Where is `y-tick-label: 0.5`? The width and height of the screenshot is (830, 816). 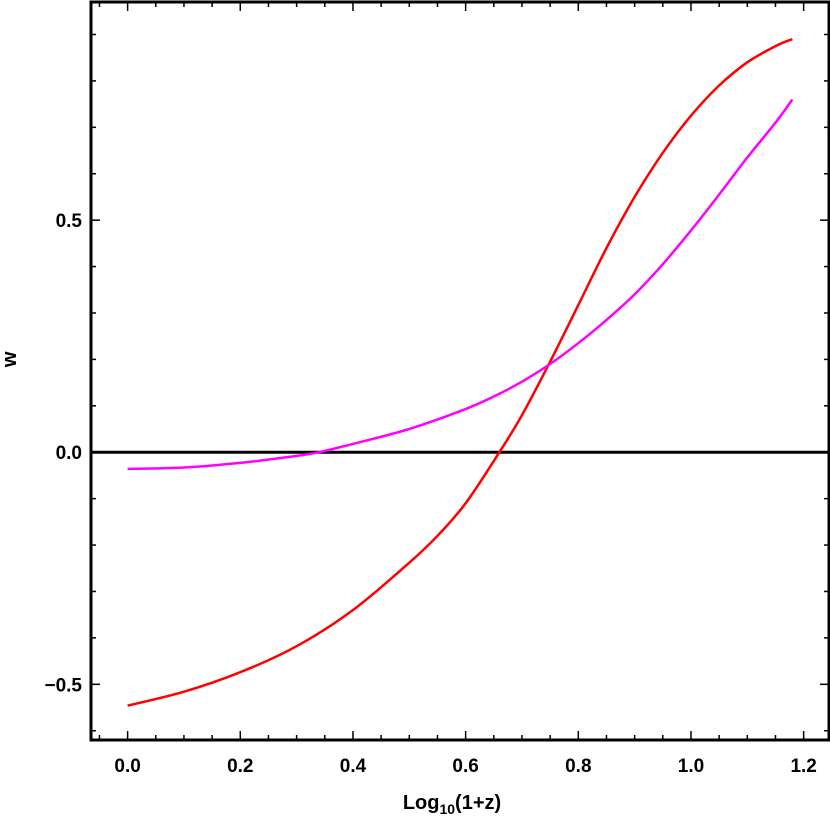 y-tick-label: 0.5 is located at coordinates (69, 221).